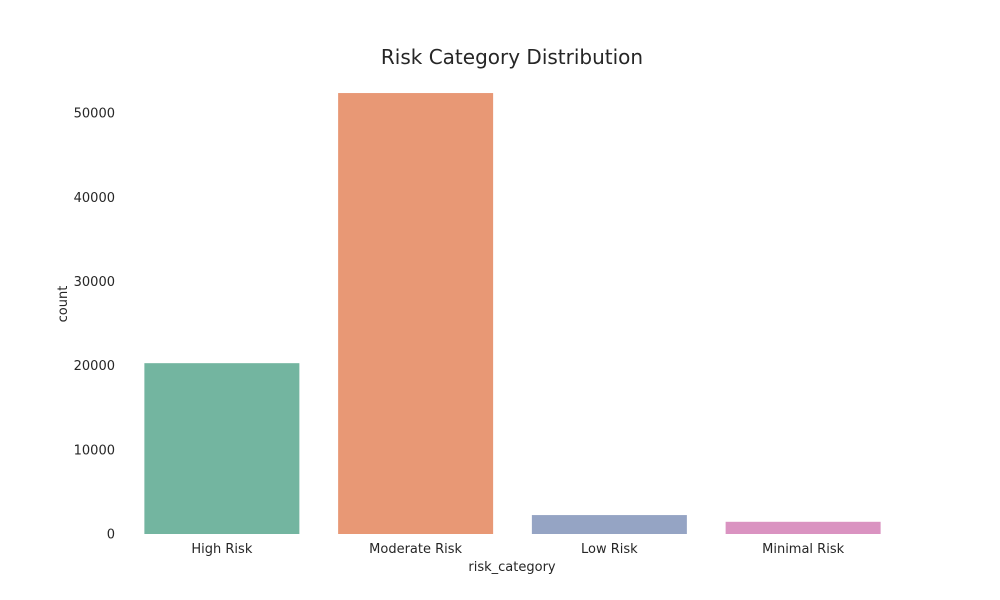 Image resolution: width=1000 pixels, height=600 pixels. What do you see at coordinates (94, 114) in the screenshot?
I see `y-tick-label: 50000` at bounding box center [94, 114].